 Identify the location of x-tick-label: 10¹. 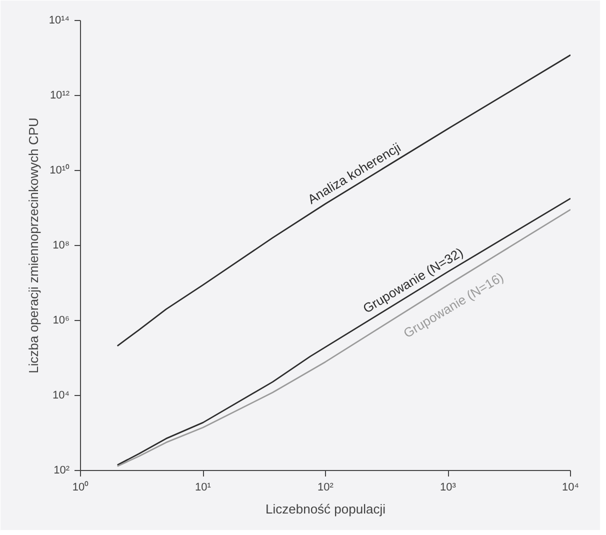
(203, 488).